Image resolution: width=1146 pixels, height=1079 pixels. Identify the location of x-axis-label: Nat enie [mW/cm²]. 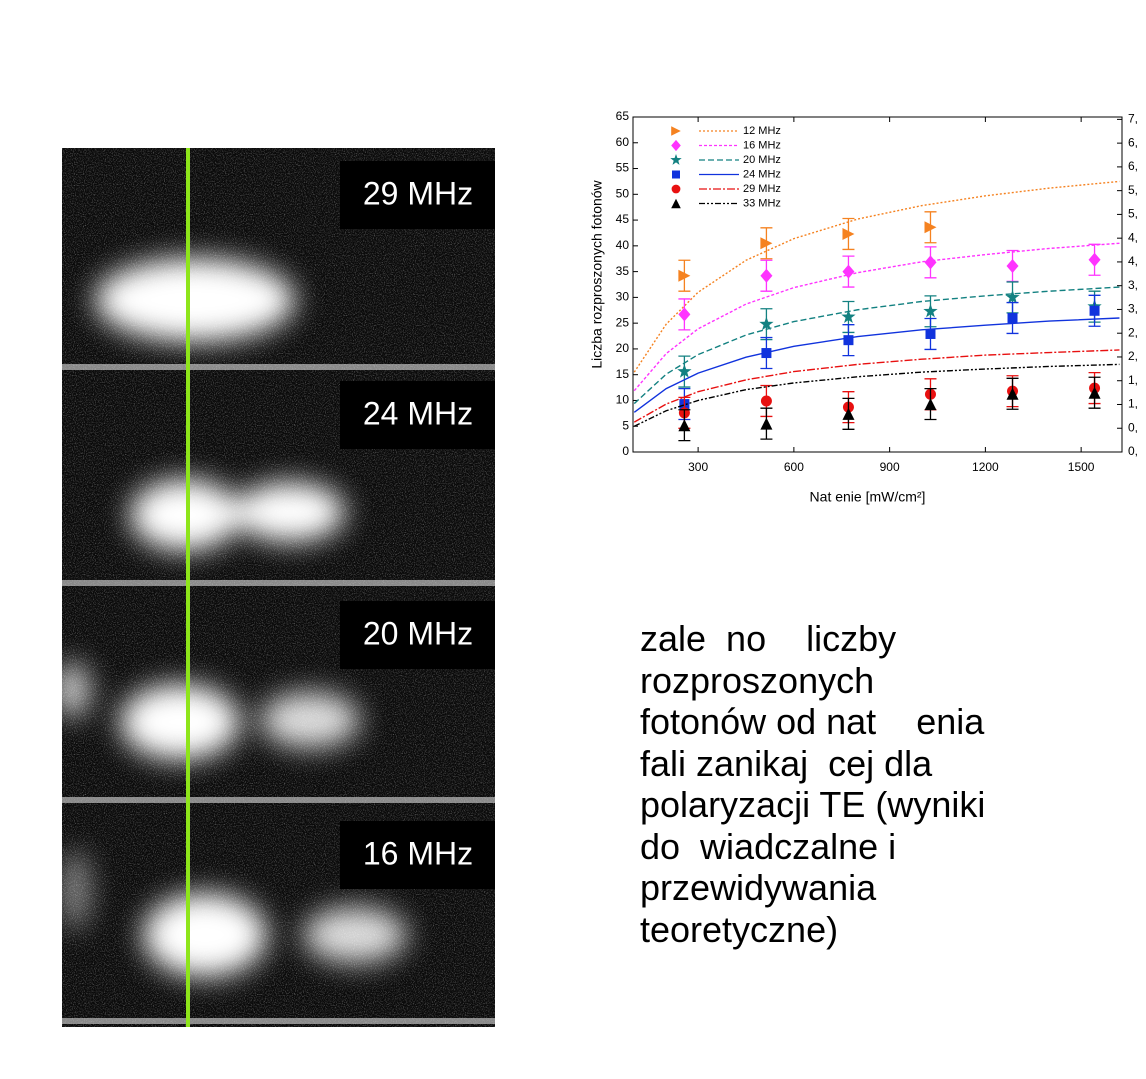
(868, 497).